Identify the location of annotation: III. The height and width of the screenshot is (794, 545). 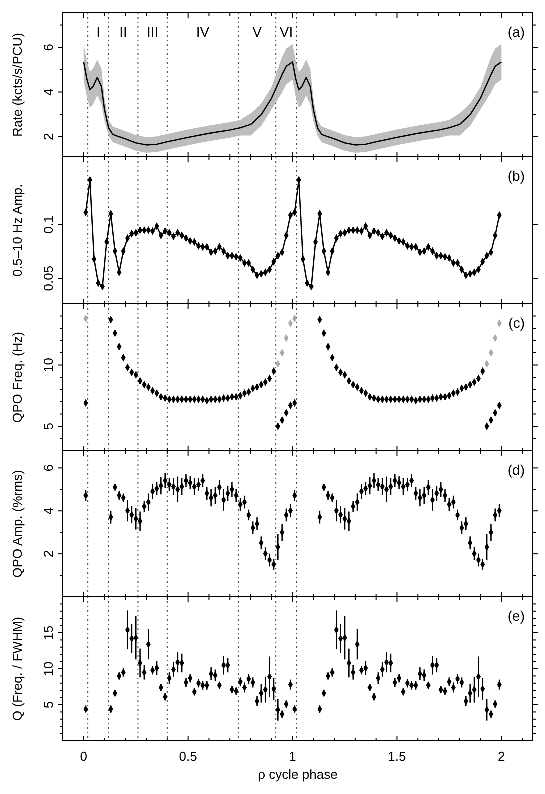
(152, 32).